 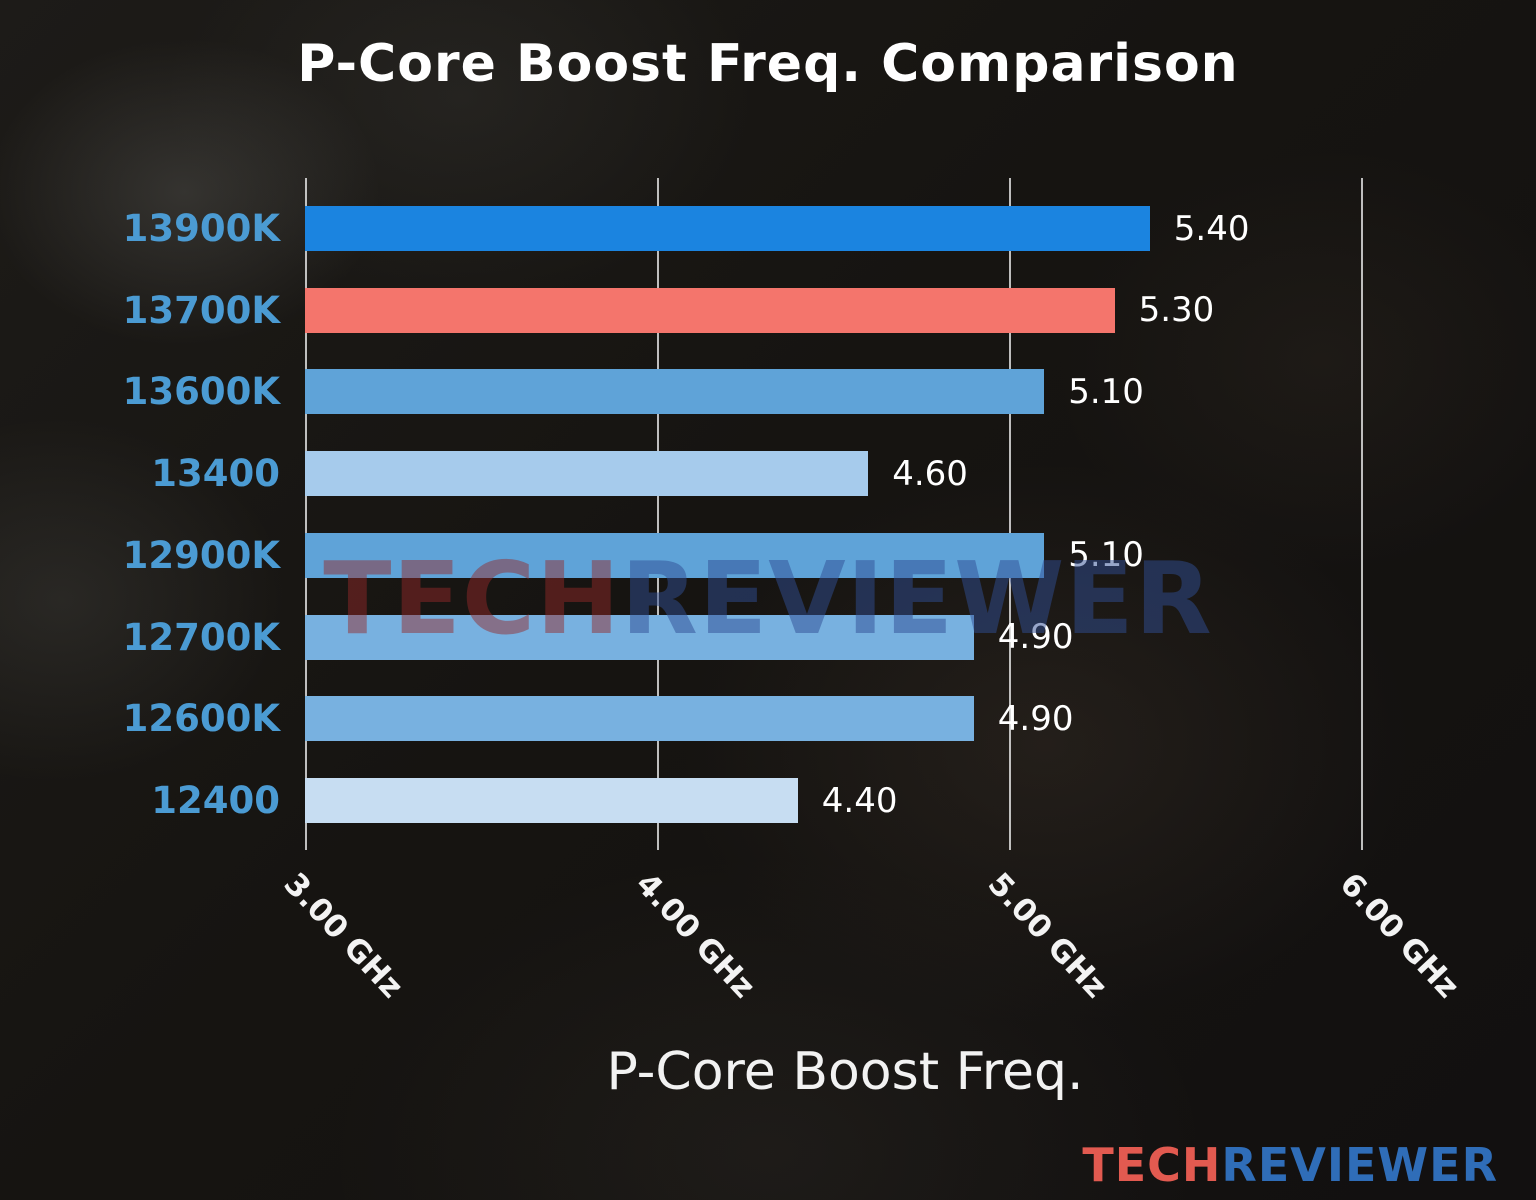 I want to click on x-axis-label: P-Core Boost Freq., so click(x=845, y=1072).